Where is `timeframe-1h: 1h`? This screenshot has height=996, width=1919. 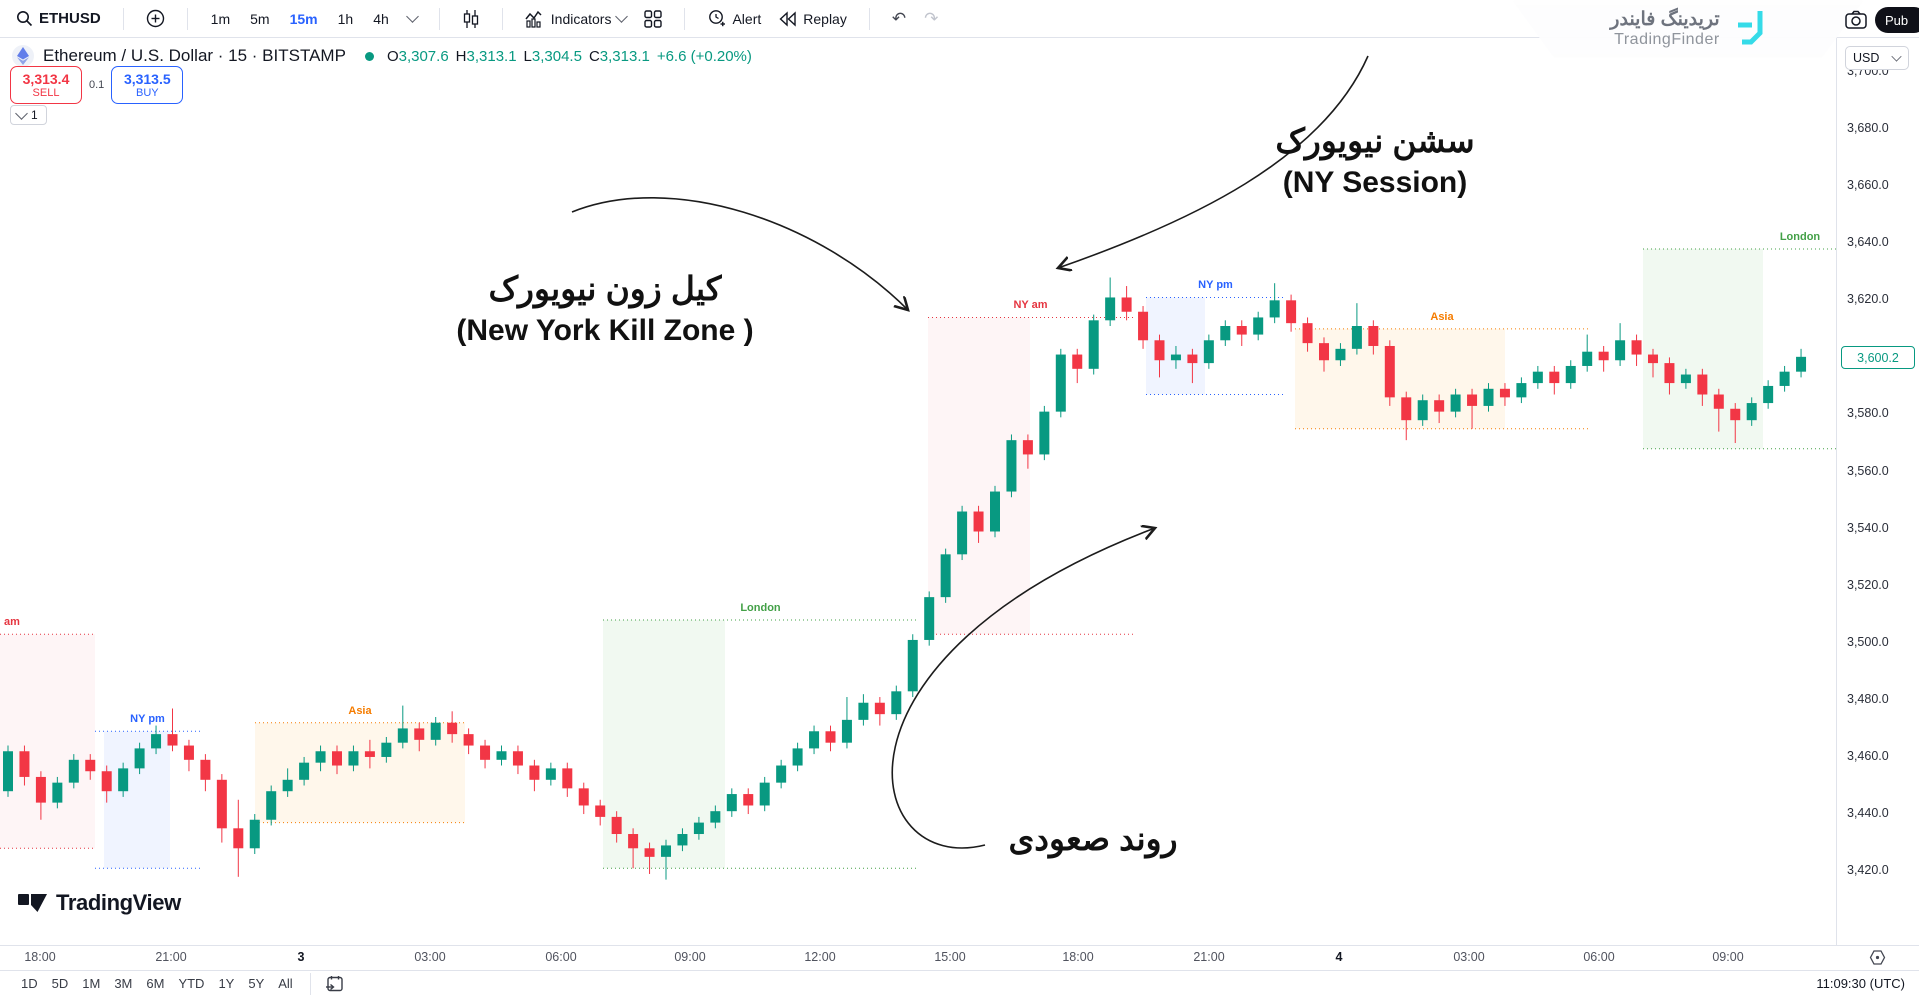
timeframe-1h: 1h is located at coordinates (346, 19).